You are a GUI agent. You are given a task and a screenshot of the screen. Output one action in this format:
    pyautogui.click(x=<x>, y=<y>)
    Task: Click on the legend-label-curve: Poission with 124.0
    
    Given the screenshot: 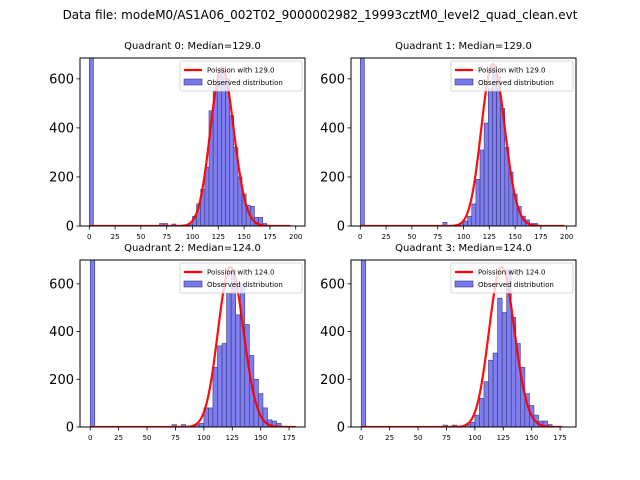 What is the action you would take?
    pyautogui.click(x=241, y=273)
    